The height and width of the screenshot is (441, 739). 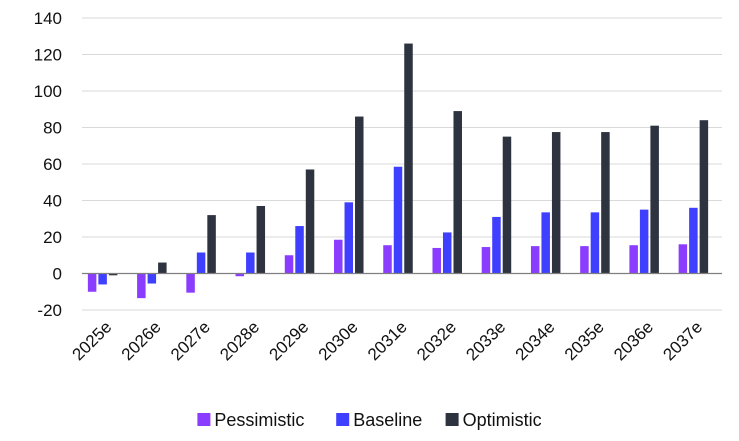 What do you see at coordinates (141, 286) in the screenshot?
I see `bar-pessimistic-2026e` at bounding box center [141, 286].